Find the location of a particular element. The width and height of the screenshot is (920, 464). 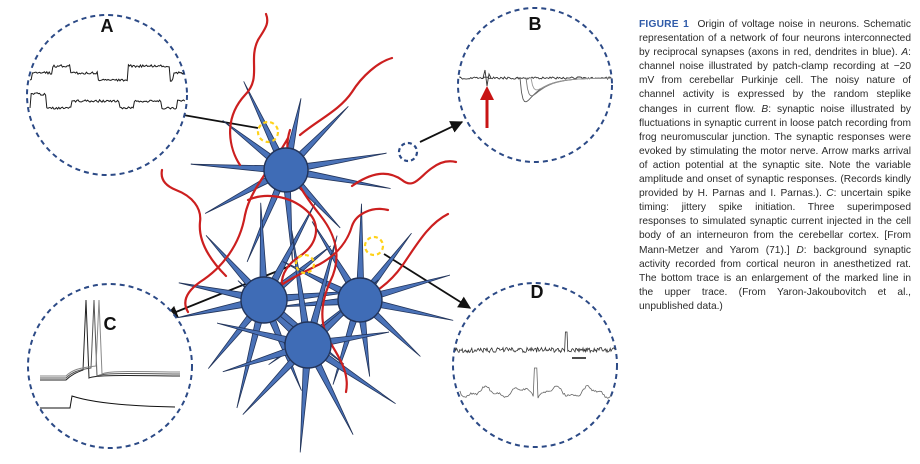

panel-c-label: C is located at coordinates (110, 324).